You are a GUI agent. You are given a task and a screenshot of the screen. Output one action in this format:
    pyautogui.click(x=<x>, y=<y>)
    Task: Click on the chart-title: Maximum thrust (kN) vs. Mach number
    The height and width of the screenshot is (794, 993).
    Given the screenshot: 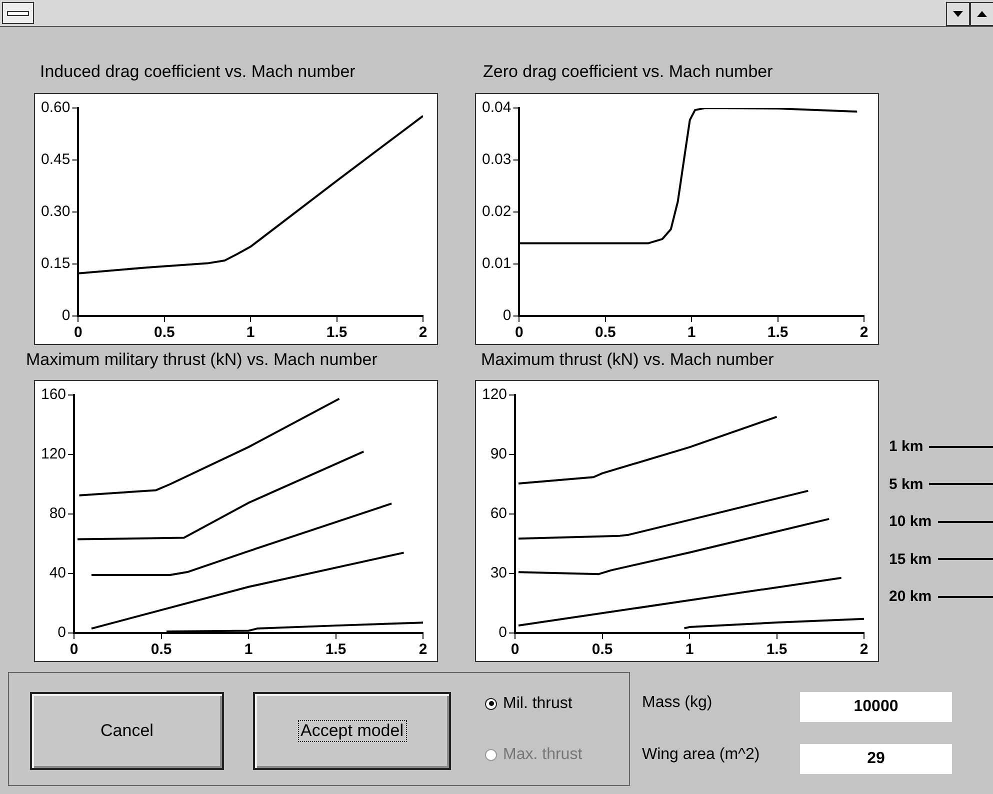 What is the action you would take?
    pyautogui.click(x=627, y=360)
    